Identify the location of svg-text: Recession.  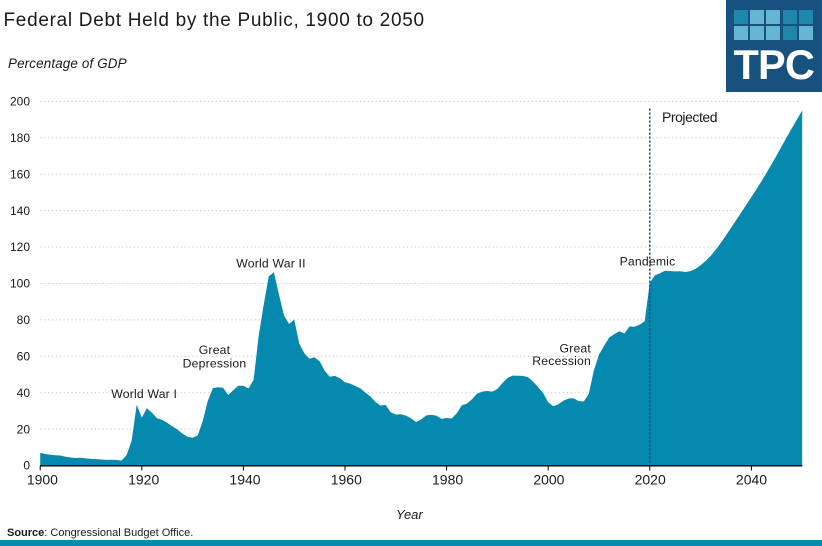
(561, 361).